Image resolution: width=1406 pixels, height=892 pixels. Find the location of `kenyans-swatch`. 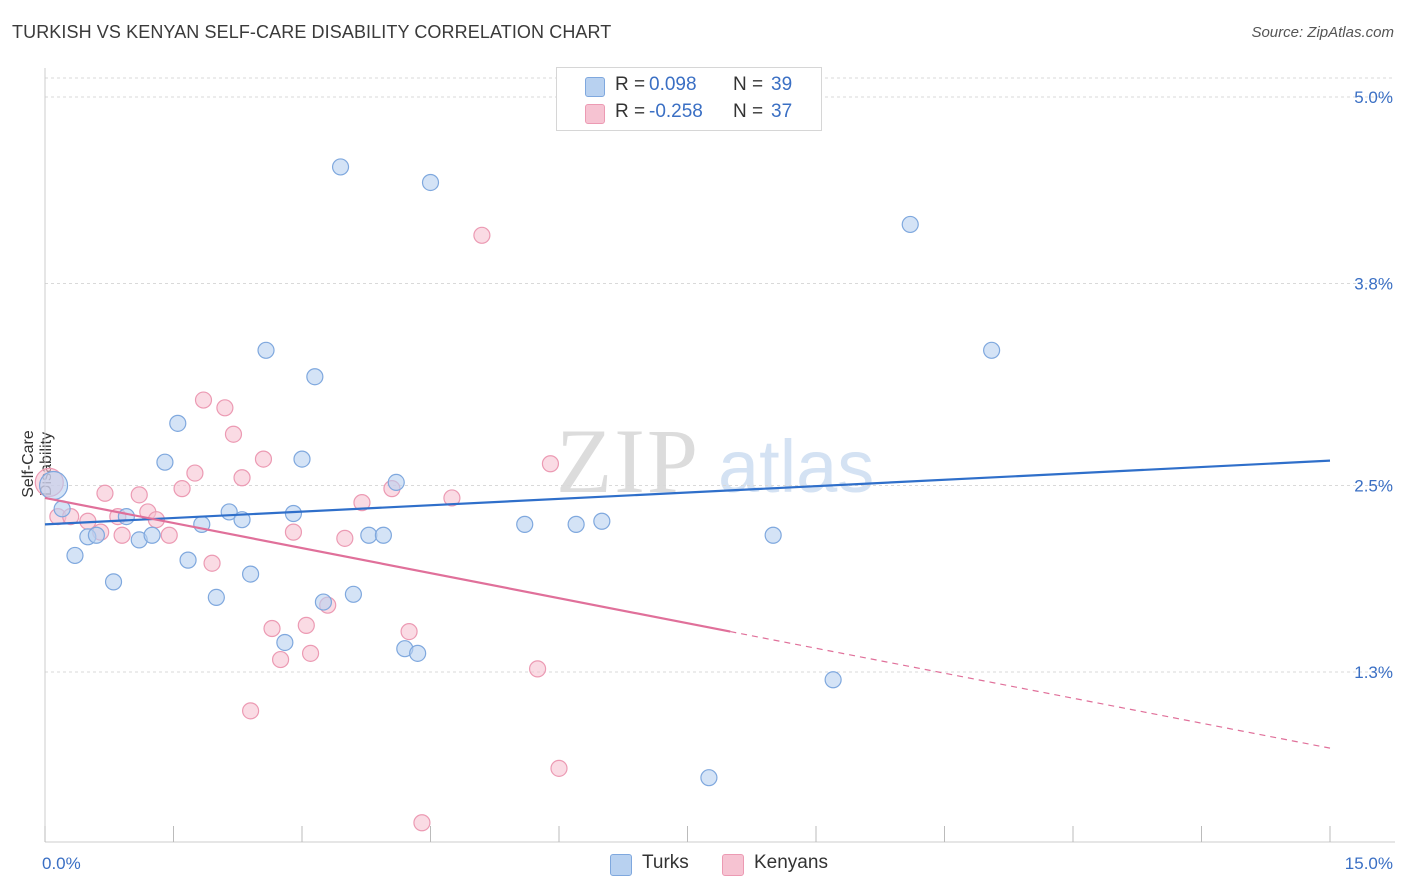

kenyans-swatch is located at coordinates (595, 114).